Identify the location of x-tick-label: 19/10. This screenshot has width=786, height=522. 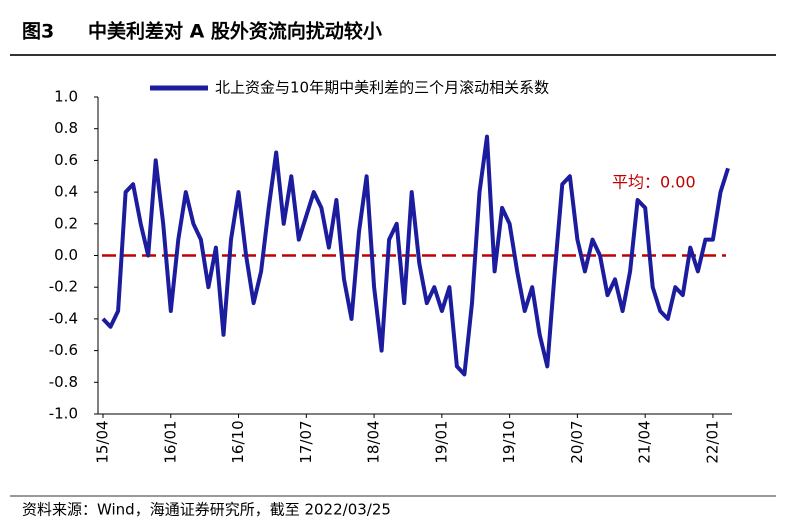
(509, 441).